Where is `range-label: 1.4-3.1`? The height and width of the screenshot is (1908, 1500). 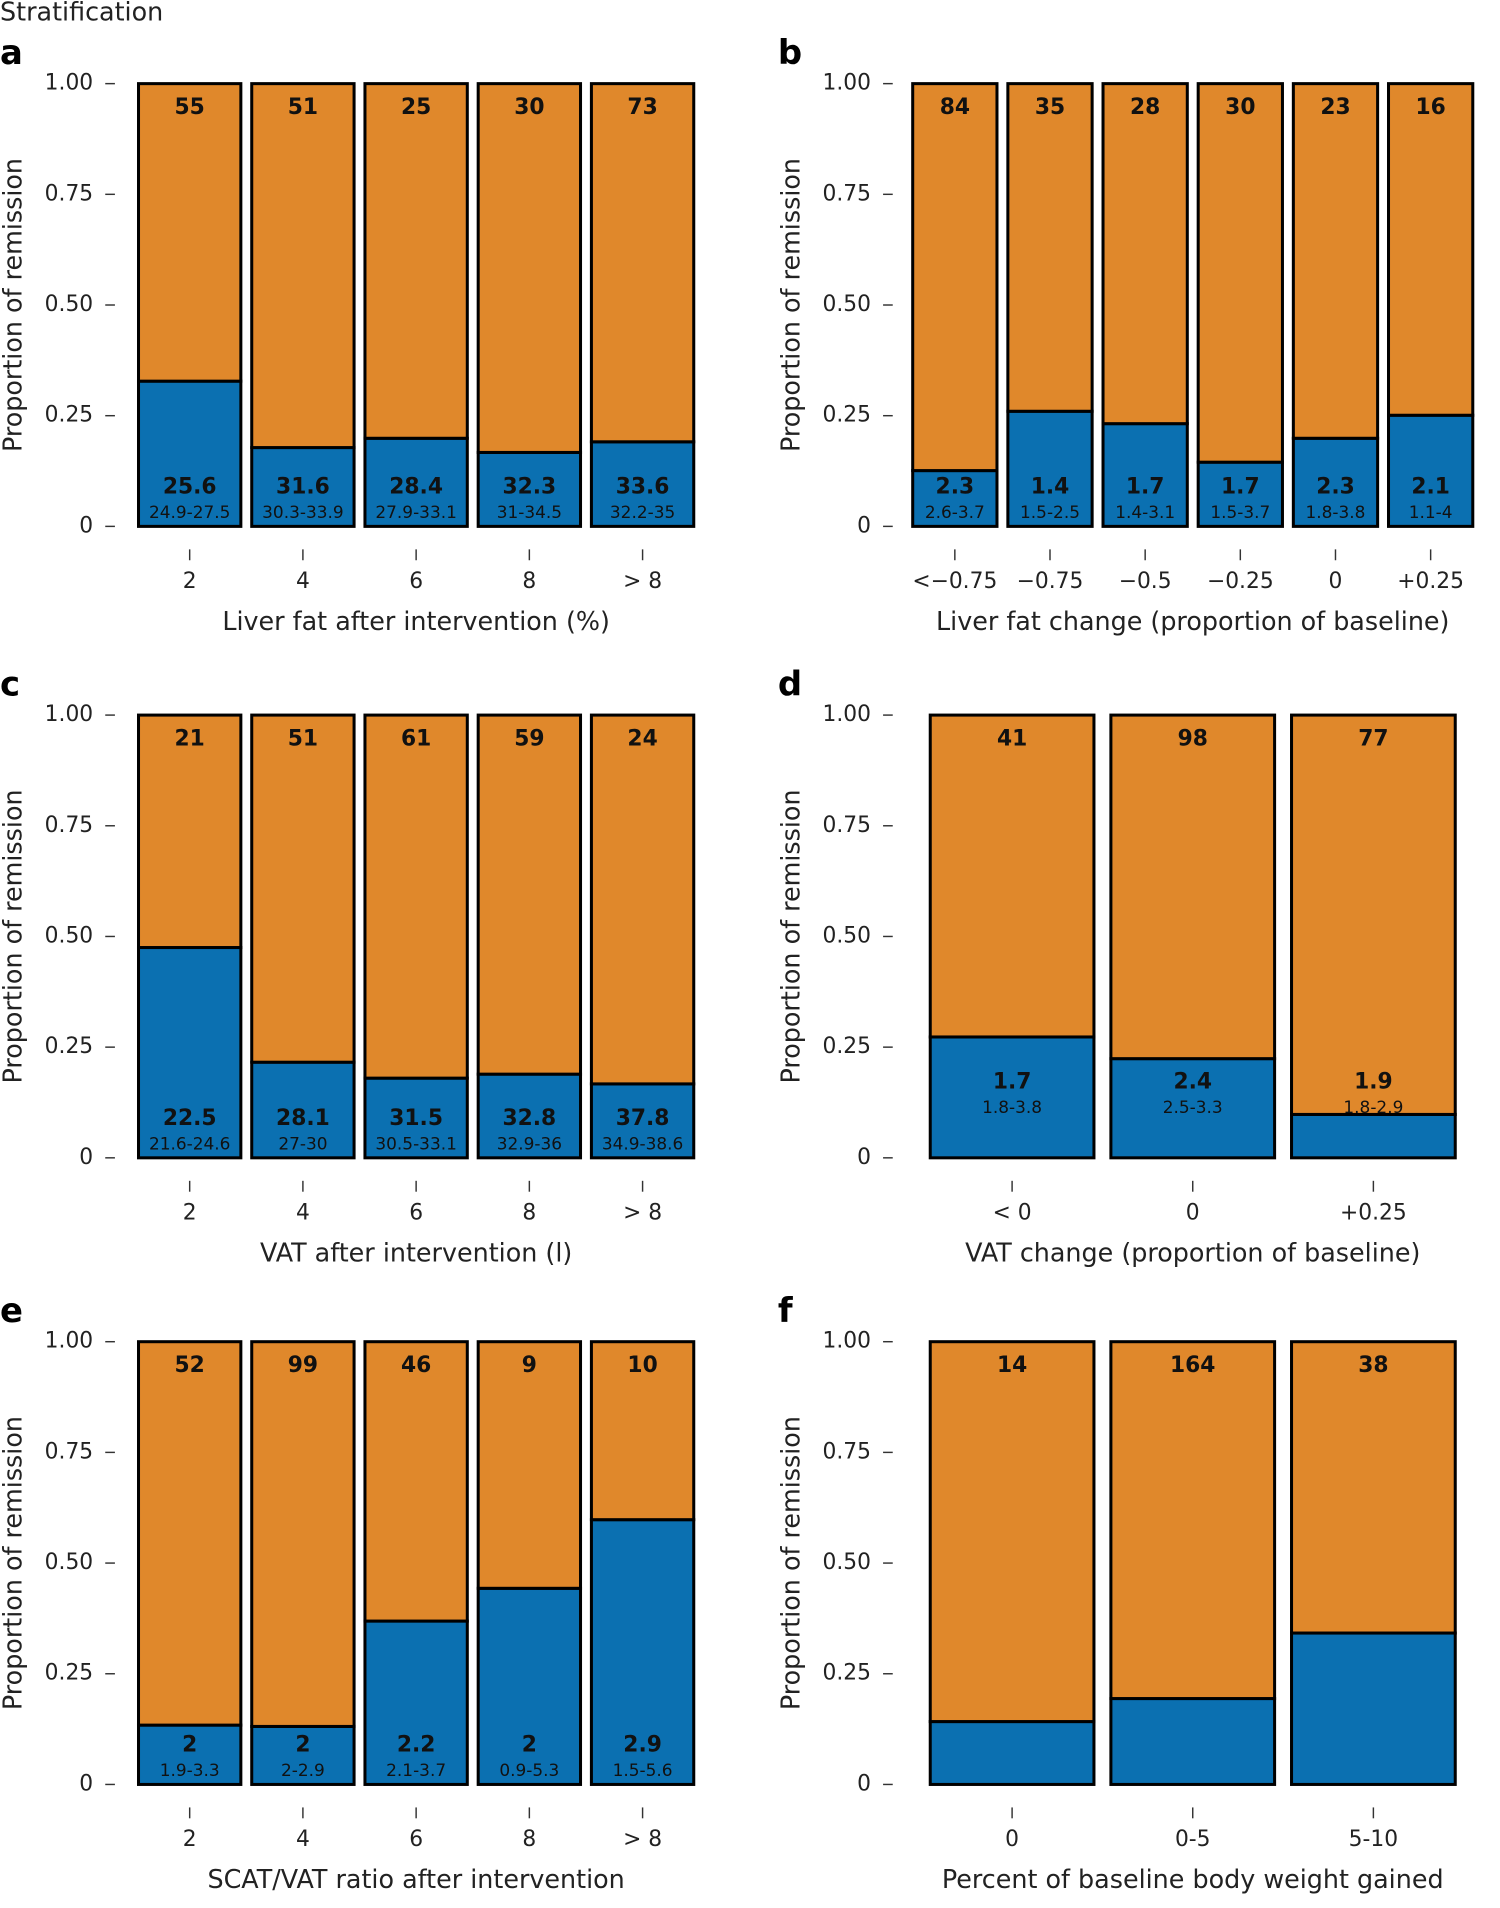
range-label: 1.4-3.1 is located at coordinates (1145, 512).